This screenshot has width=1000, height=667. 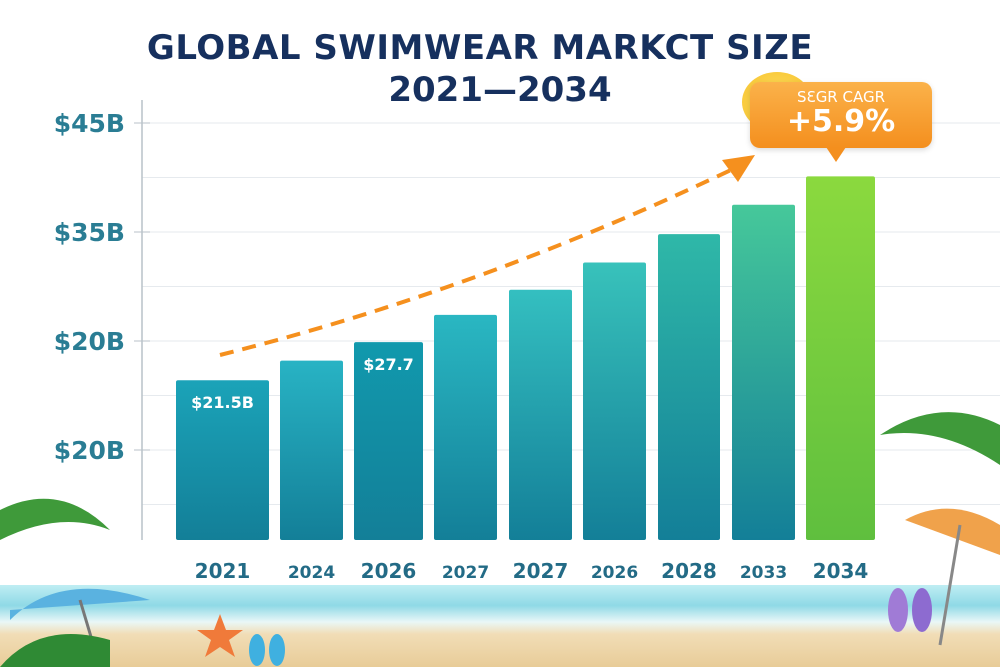 I want to click on chart-subtitle: 2021—2034, so click(x=500, y=90).